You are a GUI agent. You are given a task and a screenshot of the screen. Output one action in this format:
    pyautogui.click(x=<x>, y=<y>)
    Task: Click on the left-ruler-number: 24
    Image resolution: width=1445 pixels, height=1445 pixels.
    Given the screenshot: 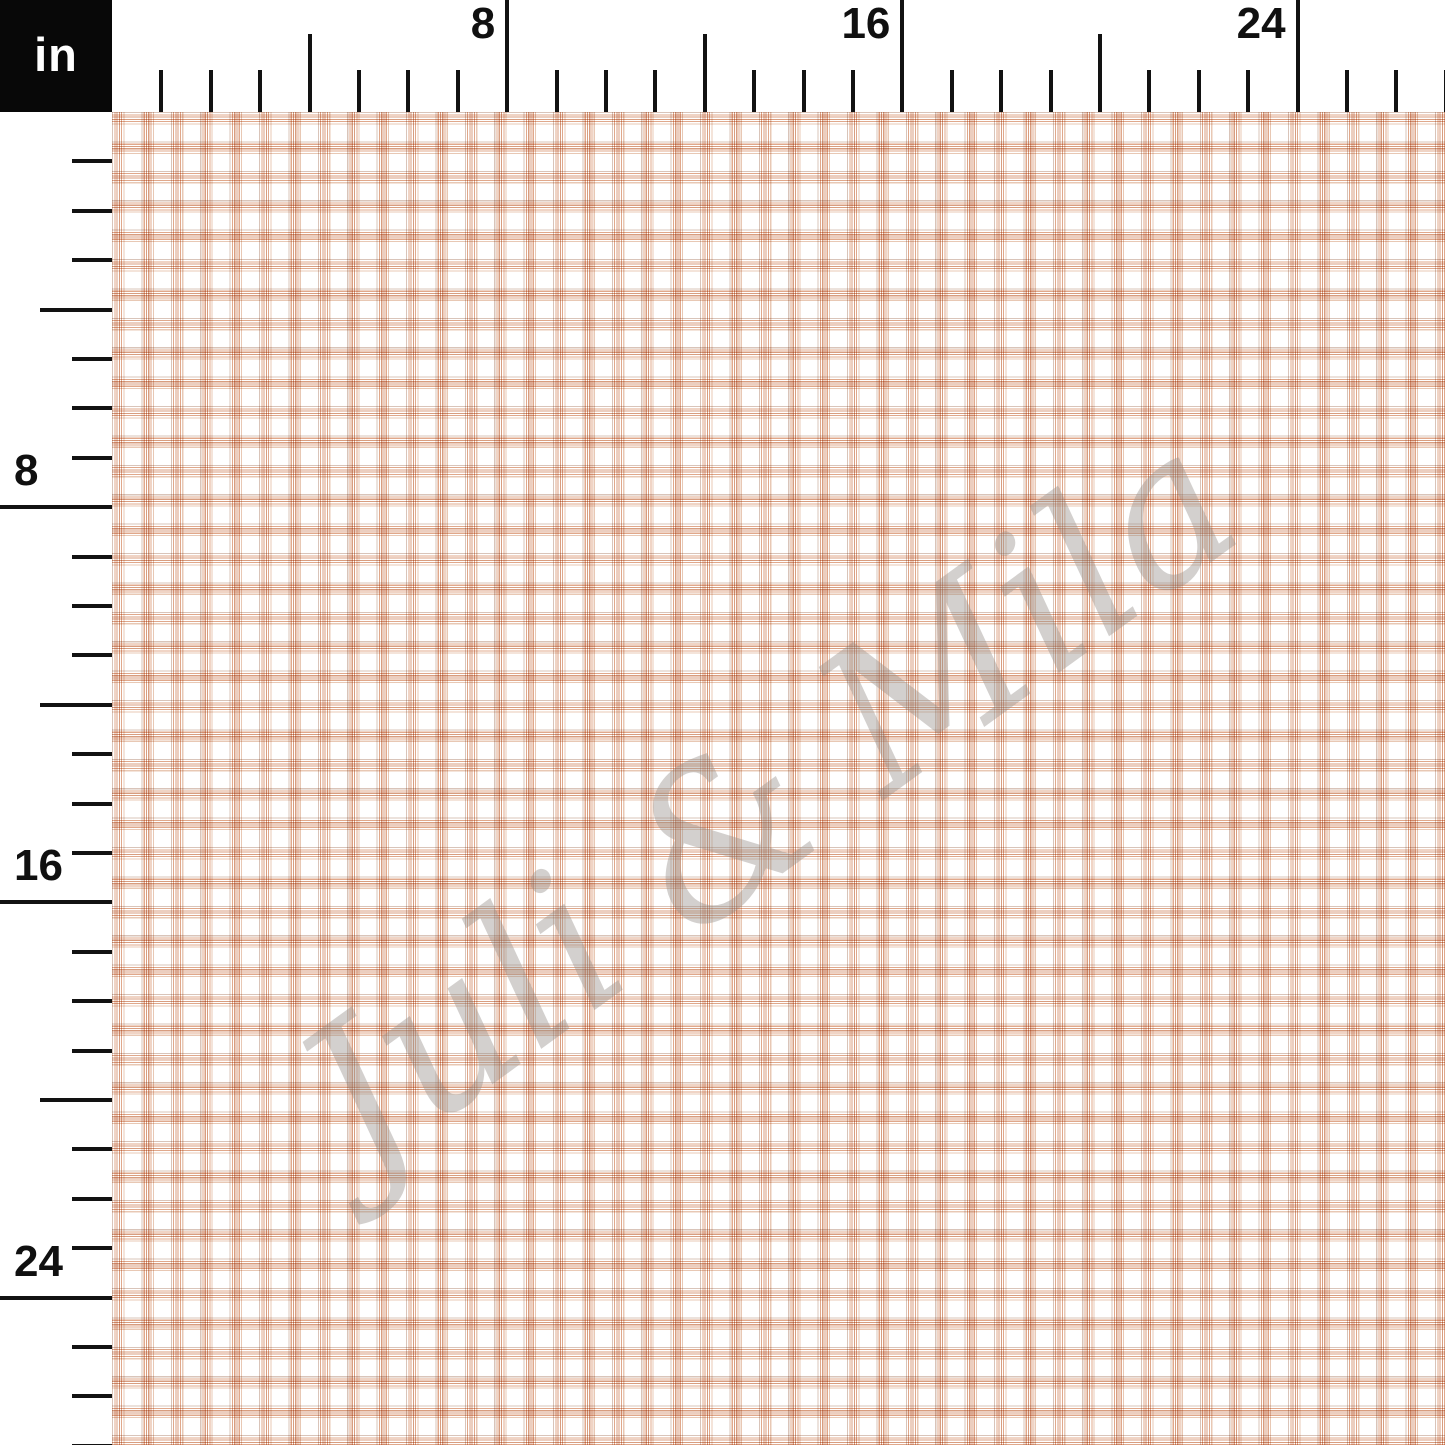 What is the action you would take?
    pyautogui.click(x=38, y=1261)
    